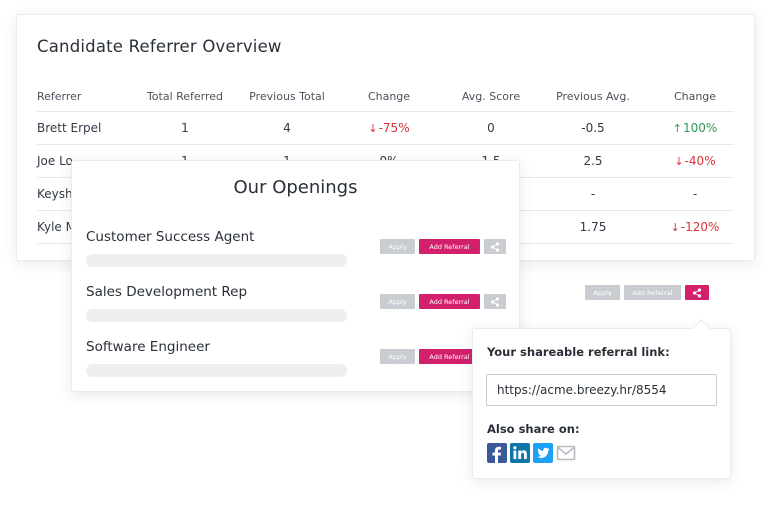 This screenshot has width=768, height=521. I want to click on previous-total-cell-value: 4, so click(287, 128).